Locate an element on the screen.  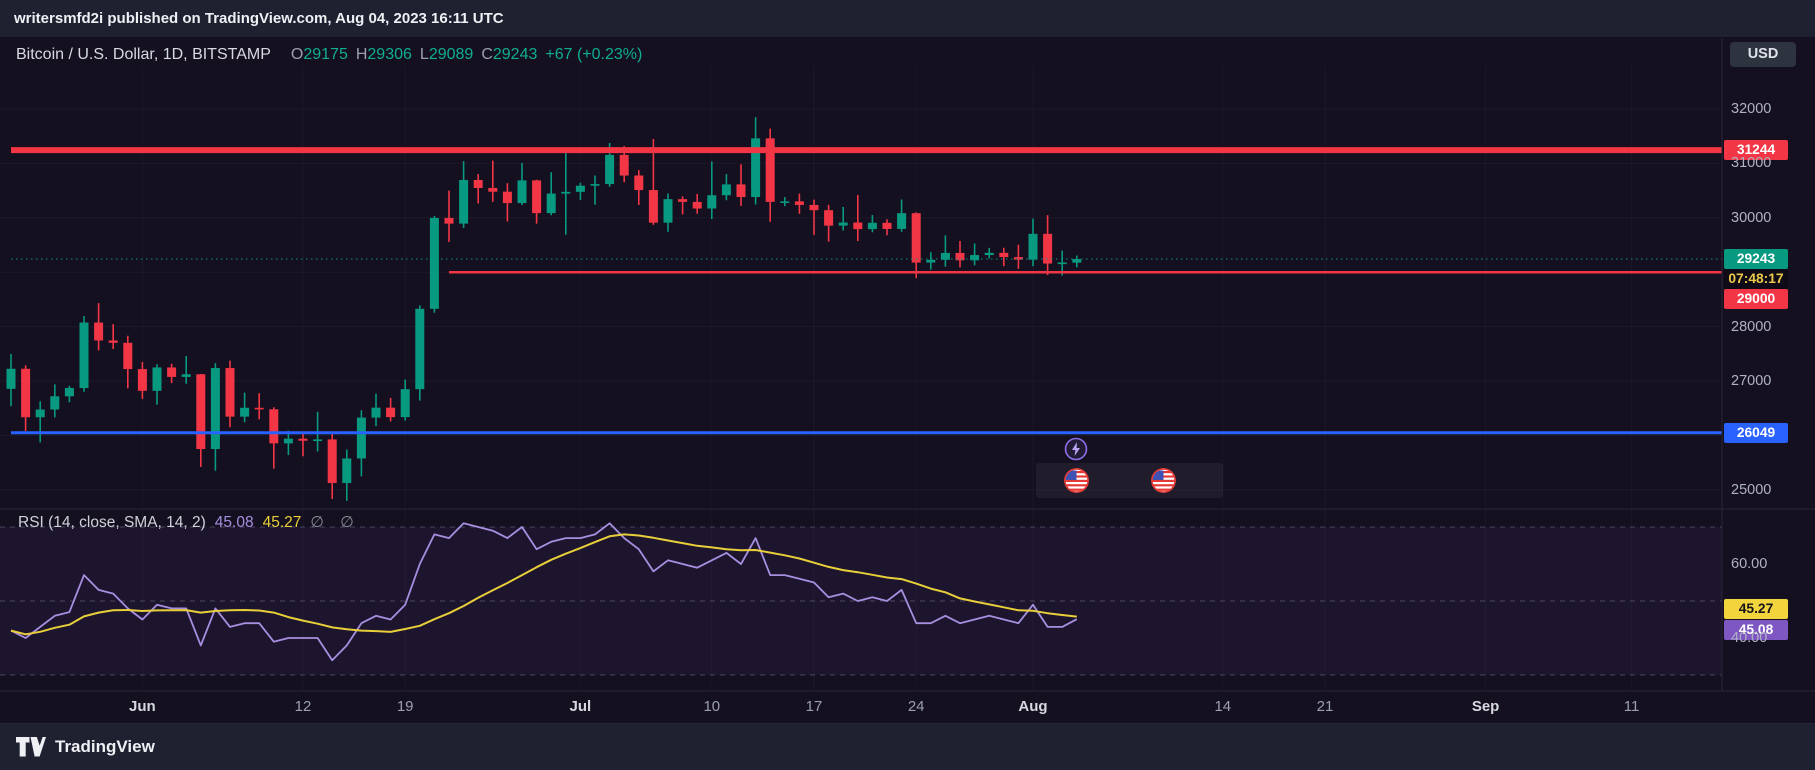
symbol-title: Bitcoin / U.S. Dollar, 1D, BITSTAMP is located at coordinates (143, 54).